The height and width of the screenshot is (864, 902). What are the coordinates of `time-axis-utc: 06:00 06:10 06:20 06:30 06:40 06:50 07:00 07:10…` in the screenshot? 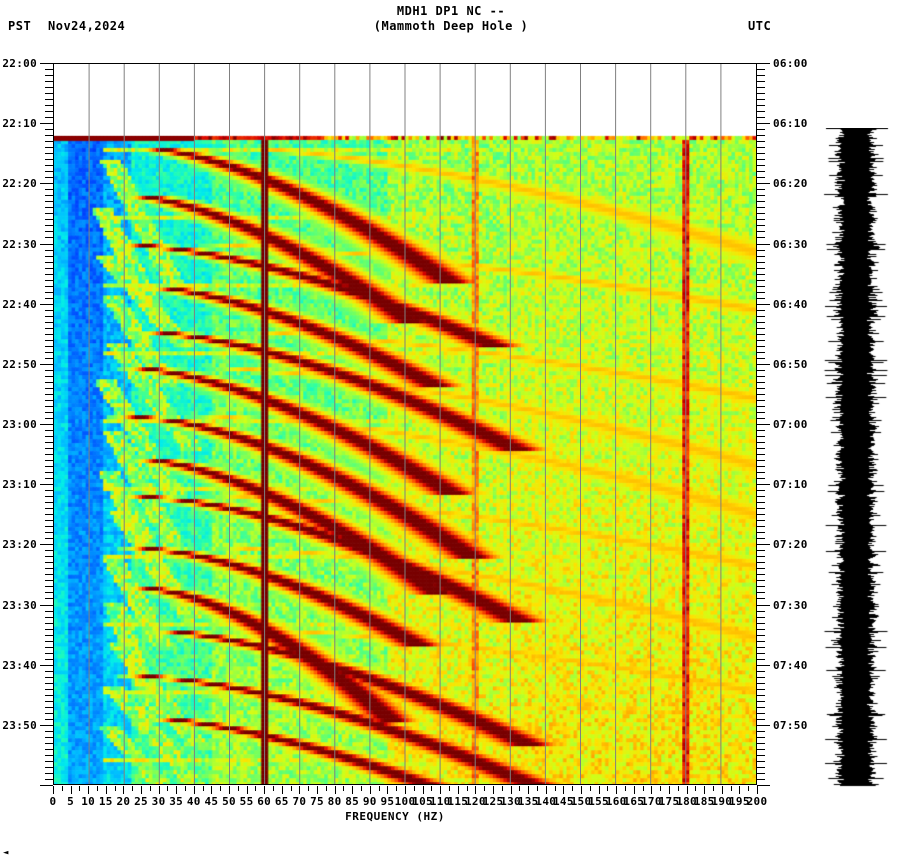 It's located at (787, 421).